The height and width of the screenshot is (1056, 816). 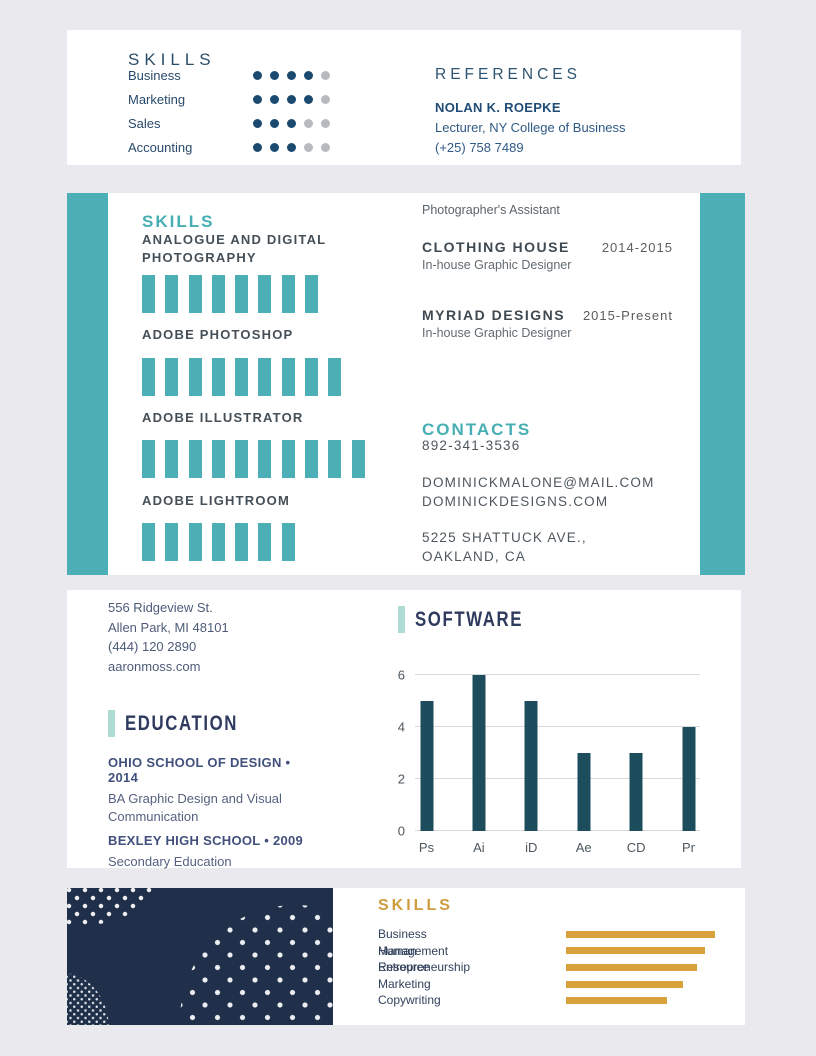 What do you see at coordinates (508, 74) in the screenshot?
I see `references-title: REFERENCES` at bounding box center [508, 74].